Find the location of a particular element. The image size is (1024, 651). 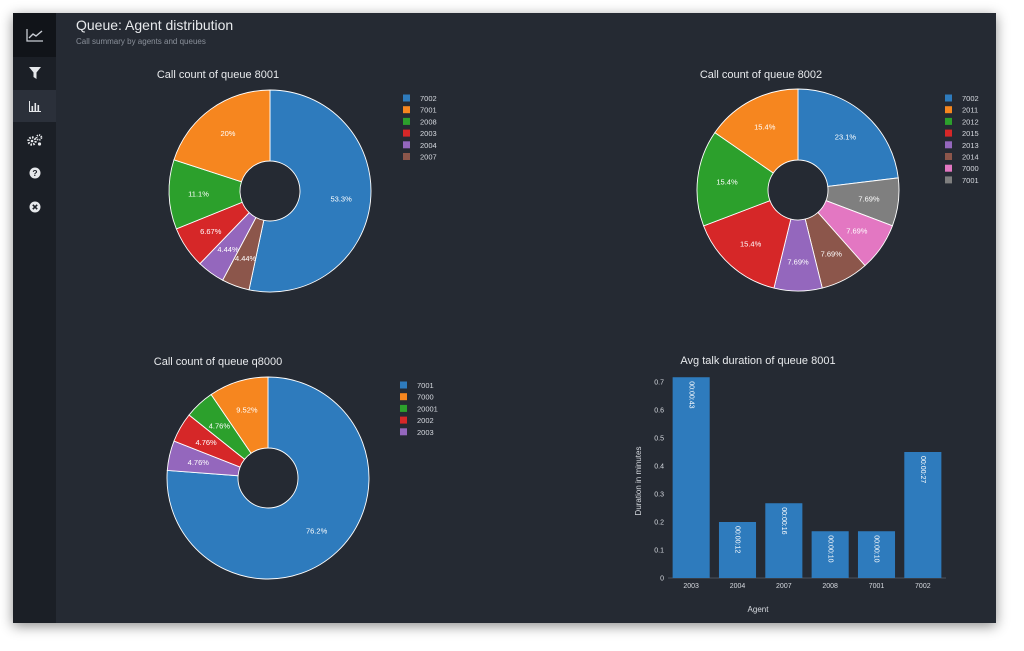

y-tick-label: 0 is located at coordinates (662, 579).